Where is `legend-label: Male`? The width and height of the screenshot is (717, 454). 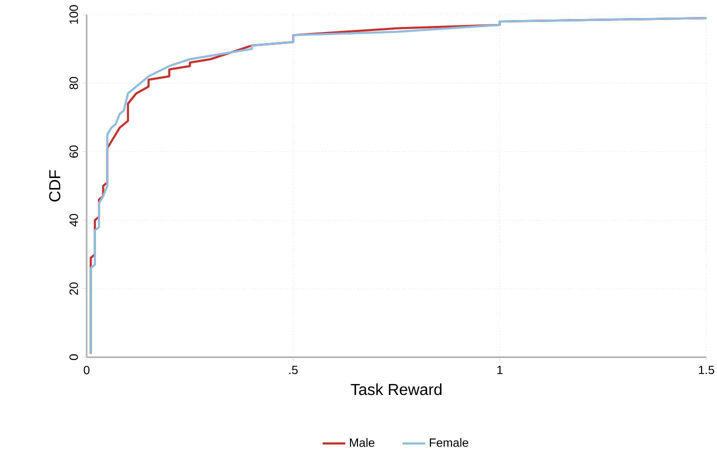 legend-label: Male is located at coordinates (362, 442).